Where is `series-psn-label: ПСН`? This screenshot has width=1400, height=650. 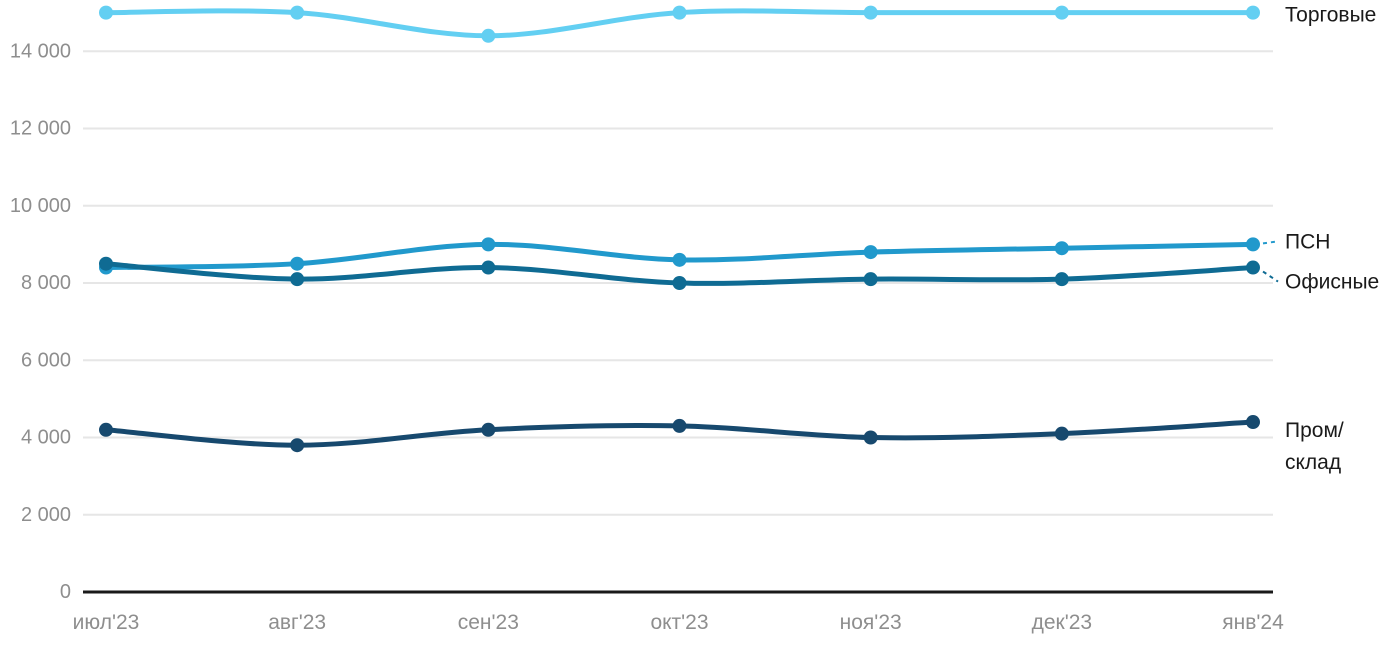 series-psn-label: ПСН is located at coordinates (1307, 241).